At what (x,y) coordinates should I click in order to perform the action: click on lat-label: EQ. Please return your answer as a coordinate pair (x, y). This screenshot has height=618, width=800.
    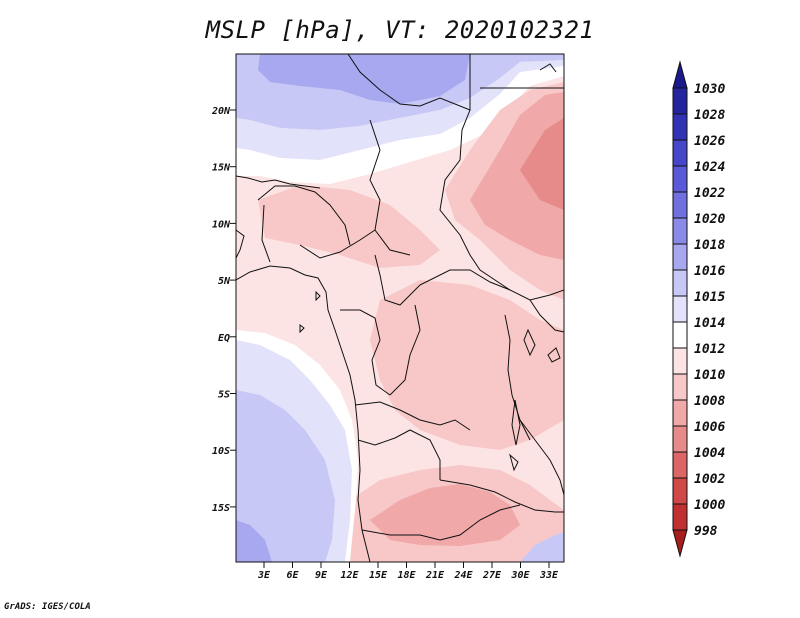
    Looking at the image, I should click on (224, 338).